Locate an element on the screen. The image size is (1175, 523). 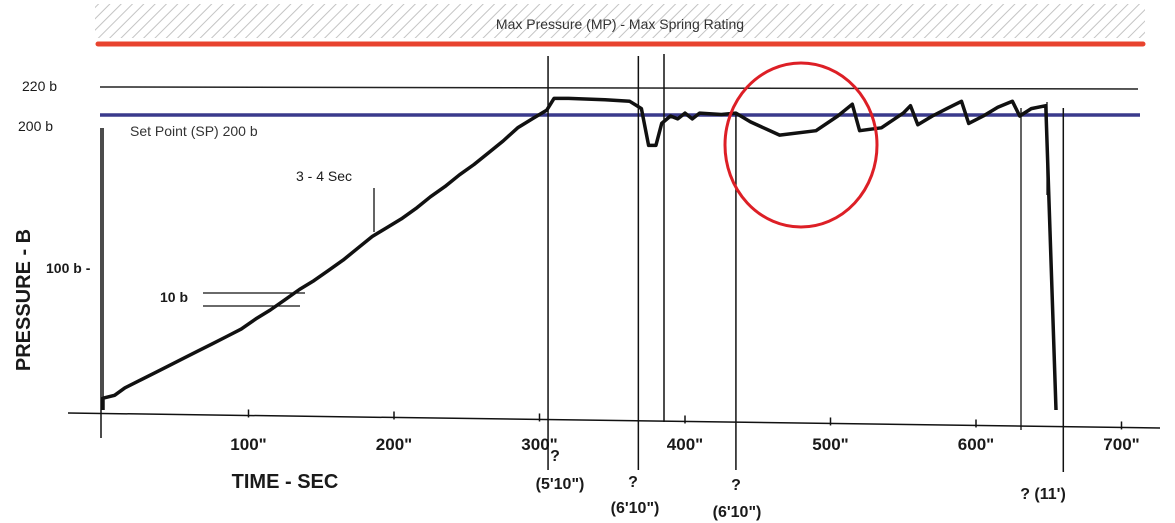
x-axis-ticks: 100" 200" 300" 400" 500" 600" 700" is located at coordinates (685, 431).